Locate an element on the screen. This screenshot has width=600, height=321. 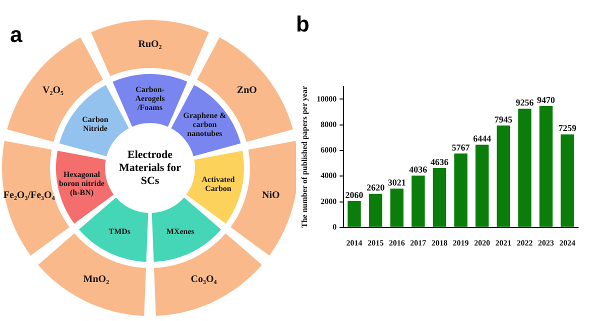
data-label: 2060 is located at coordinates (354, 195).